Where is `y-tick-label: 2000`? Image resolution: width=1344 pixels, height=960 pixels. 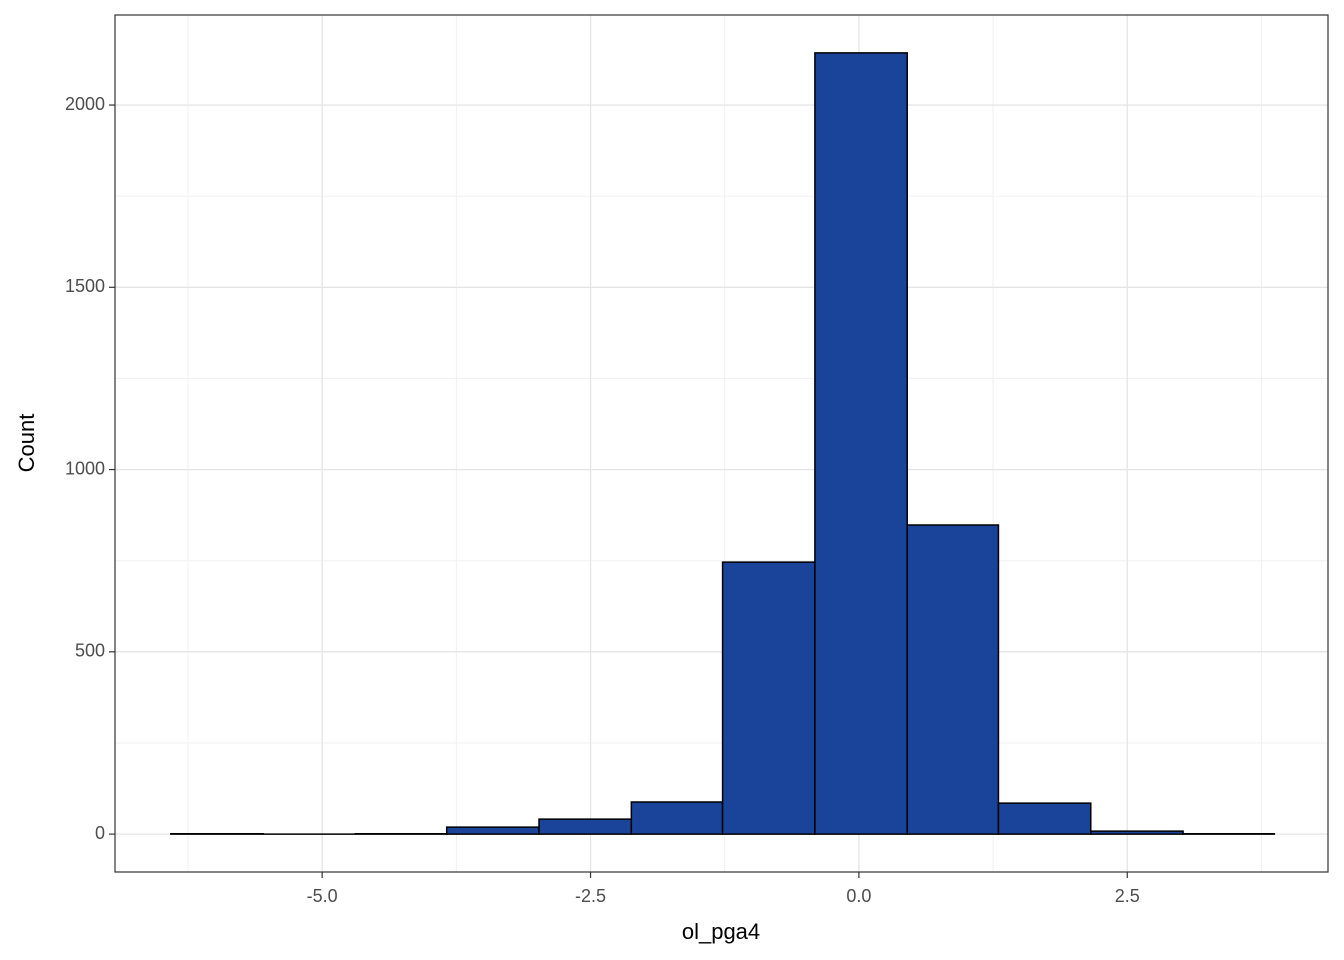 y-tick-label: 2000 is located at coordinates (85, 104).